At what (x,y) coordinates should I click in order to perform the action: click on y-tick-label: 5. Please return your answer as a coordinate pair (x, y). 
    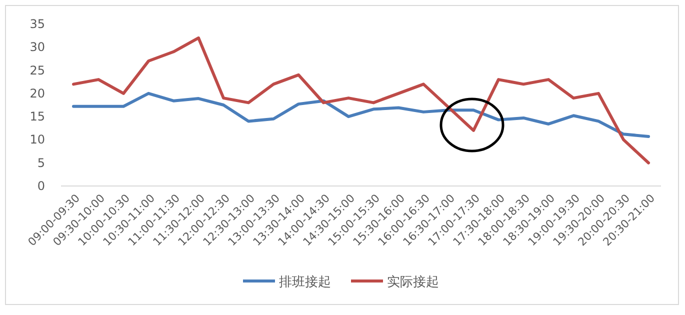
    Looking at the image, I should click on (41, 163).